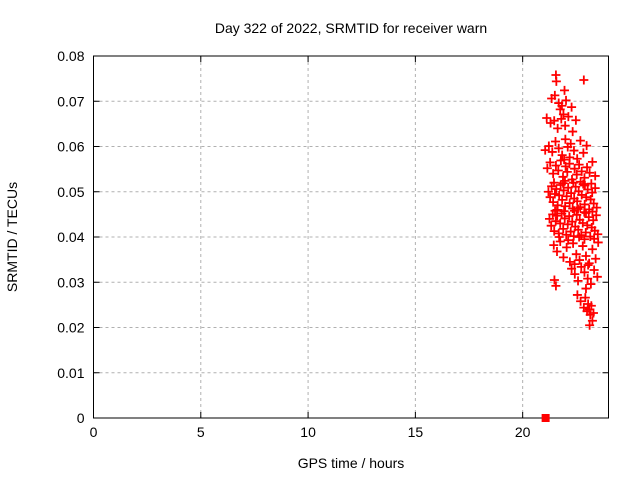 Image resolution: width=640 pixels, height=480 pixels. I want to click on y-tick-label: 0.07, so click(70, 101).